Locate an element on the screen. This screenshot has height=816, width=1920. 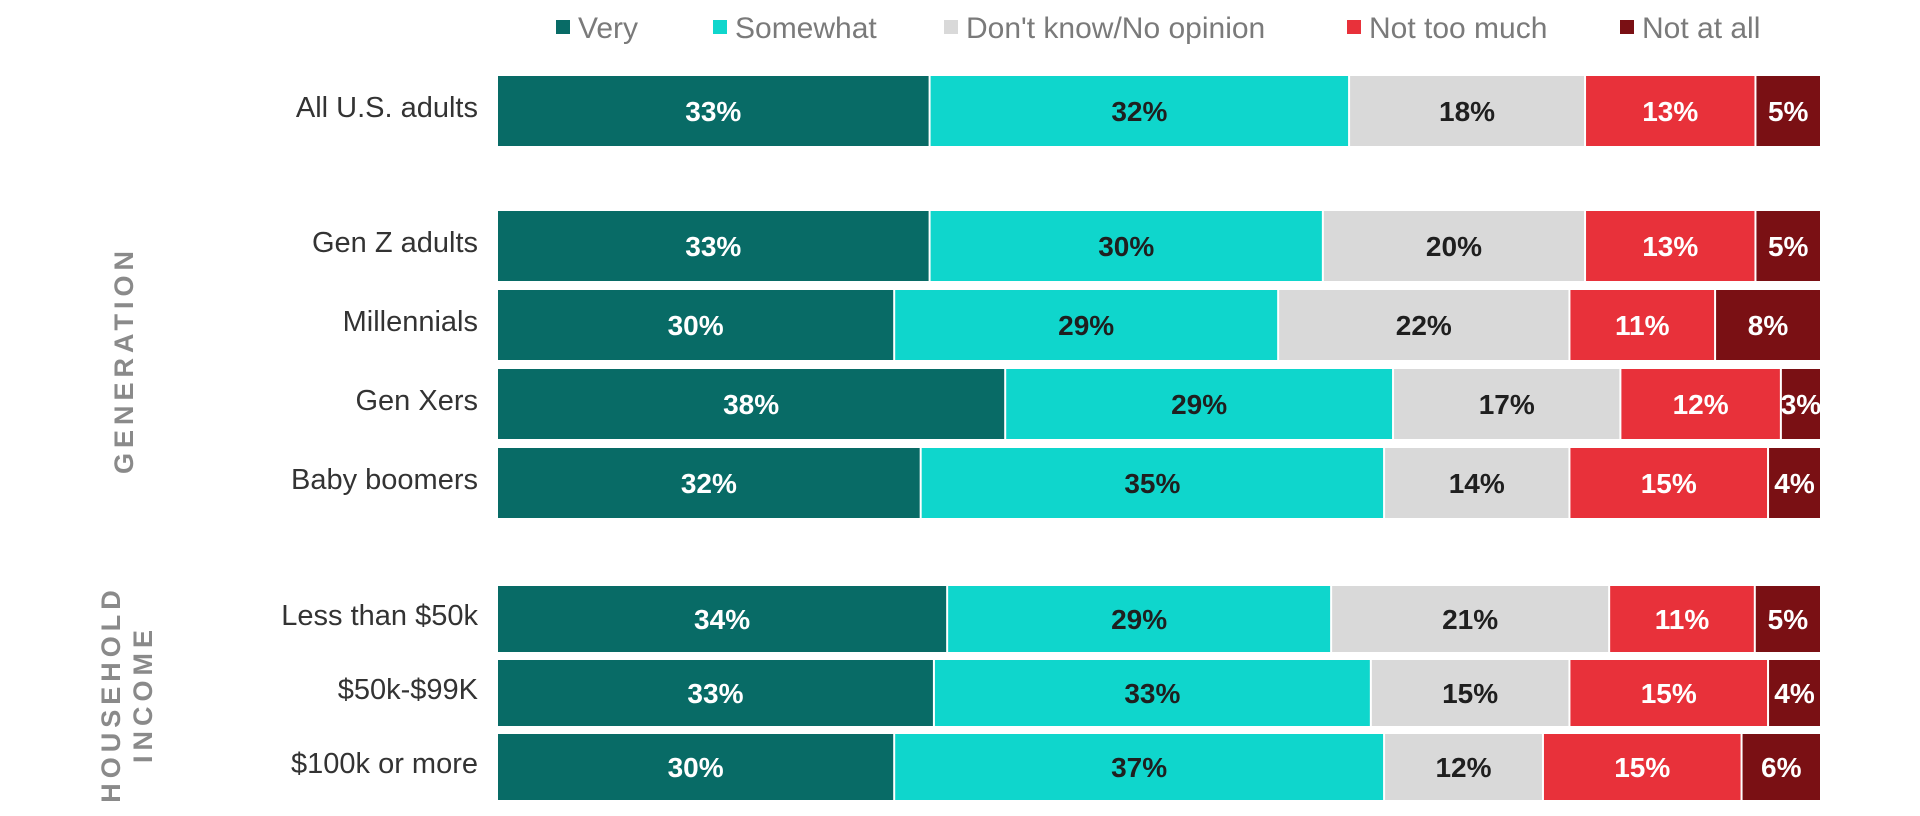
data-label: 22% is located at coordinates (1424, 325).